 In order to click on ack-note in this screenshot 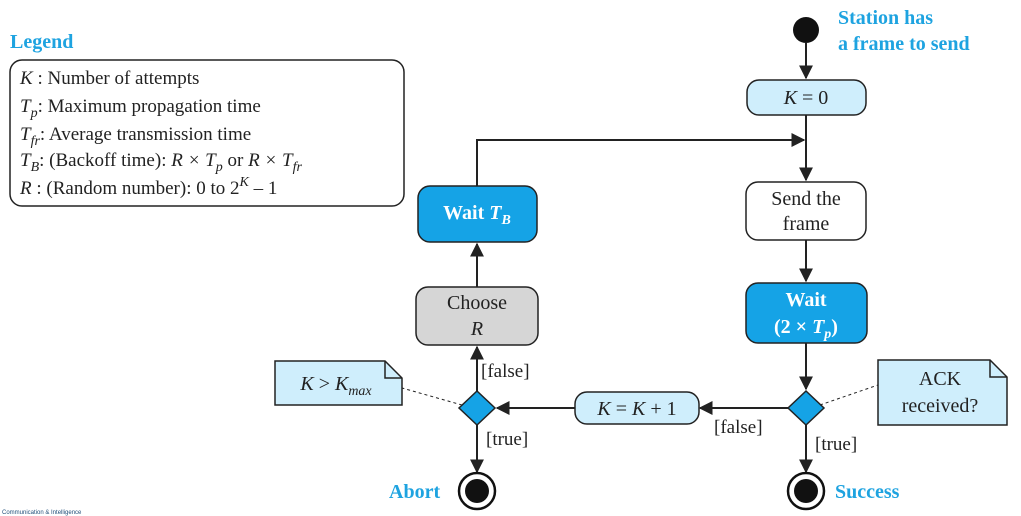, I will do `click(942, 392)`.